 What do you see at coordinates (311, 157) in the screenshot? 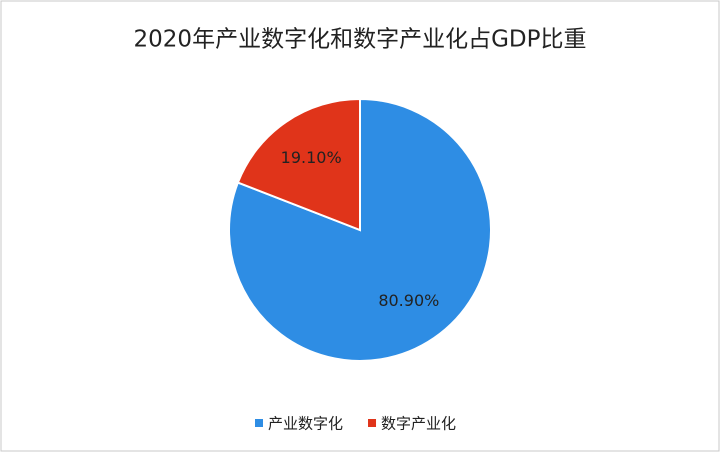
I see `data-label: 19.10%` at bounding box center [311, 157].